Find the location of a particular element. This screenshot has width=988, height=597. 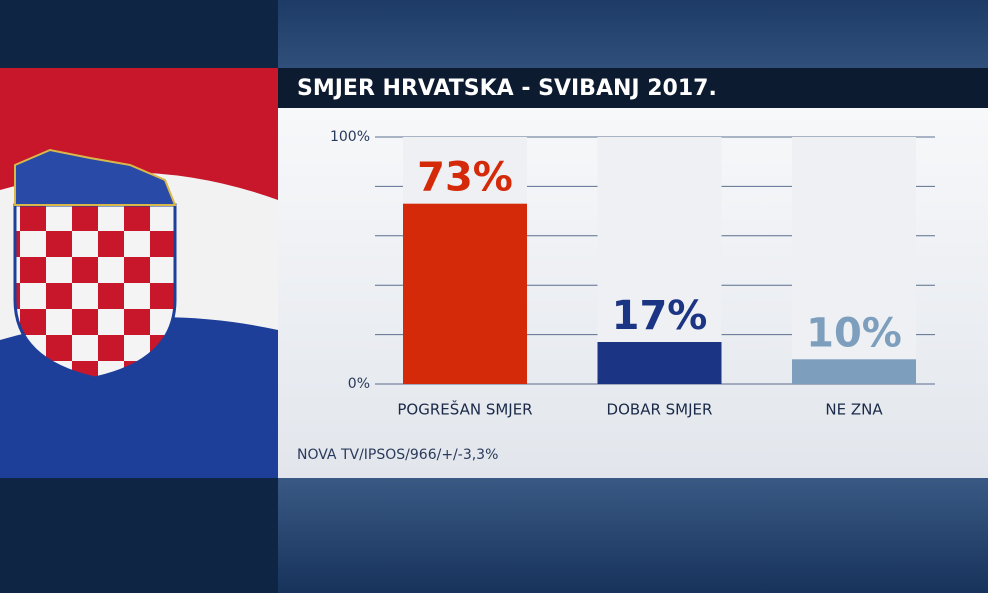

y-tick-label: 0% is located at coordinates (359, 384).